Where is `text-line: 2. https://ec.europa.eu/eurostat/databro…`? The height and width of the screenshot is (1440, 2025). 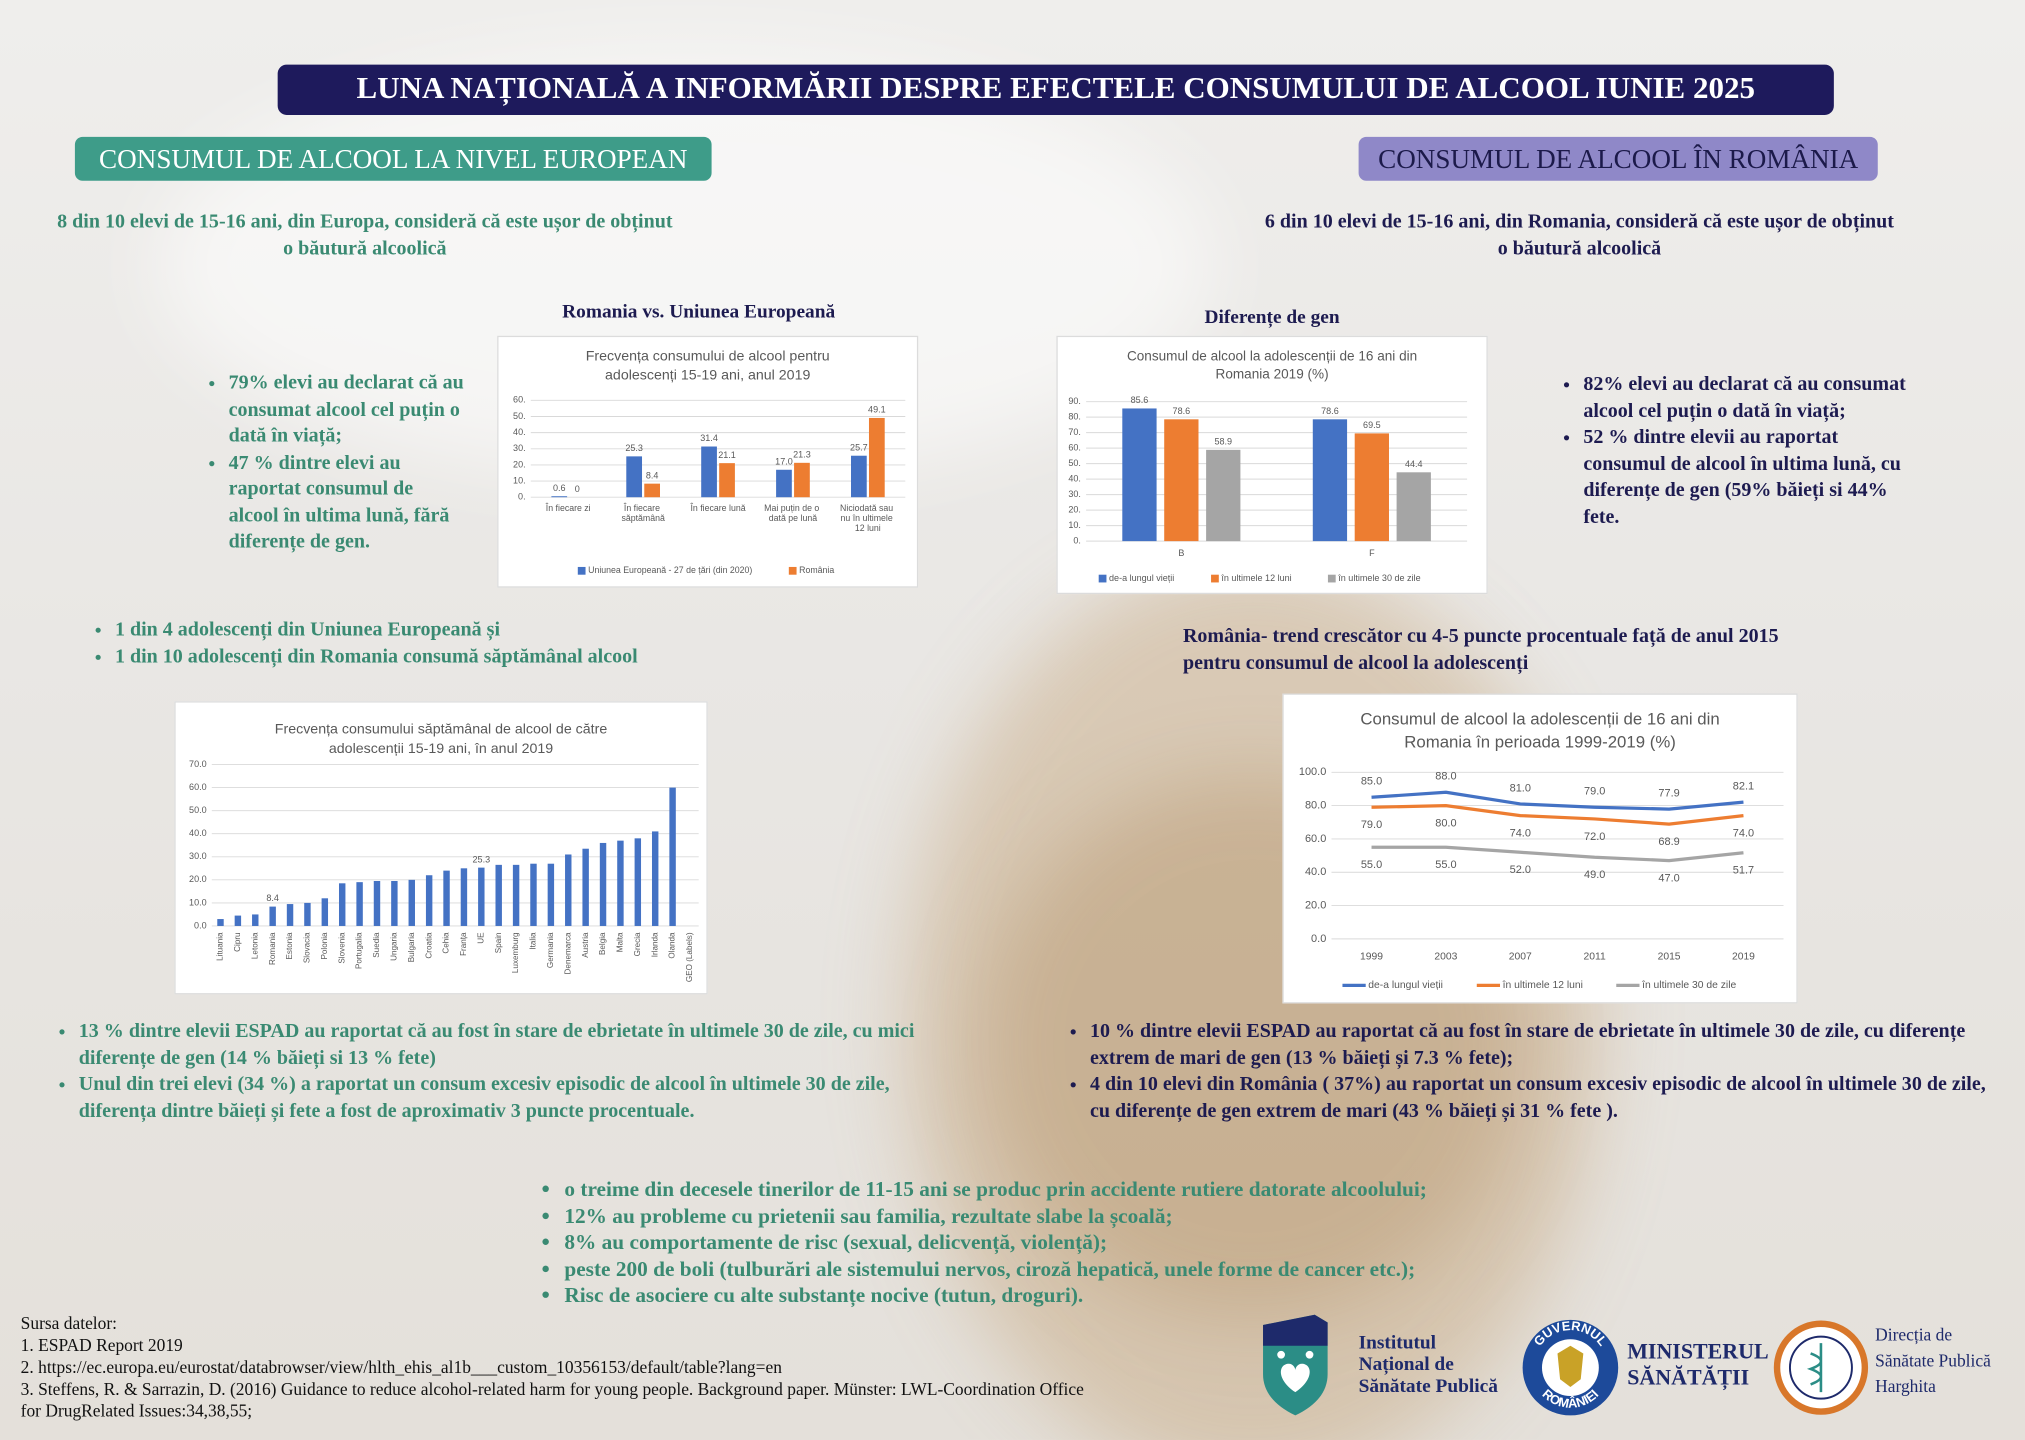 text-line: 2. https://ec.europa.eu/eurostat/databro… is located at coordinates (401, 1367).